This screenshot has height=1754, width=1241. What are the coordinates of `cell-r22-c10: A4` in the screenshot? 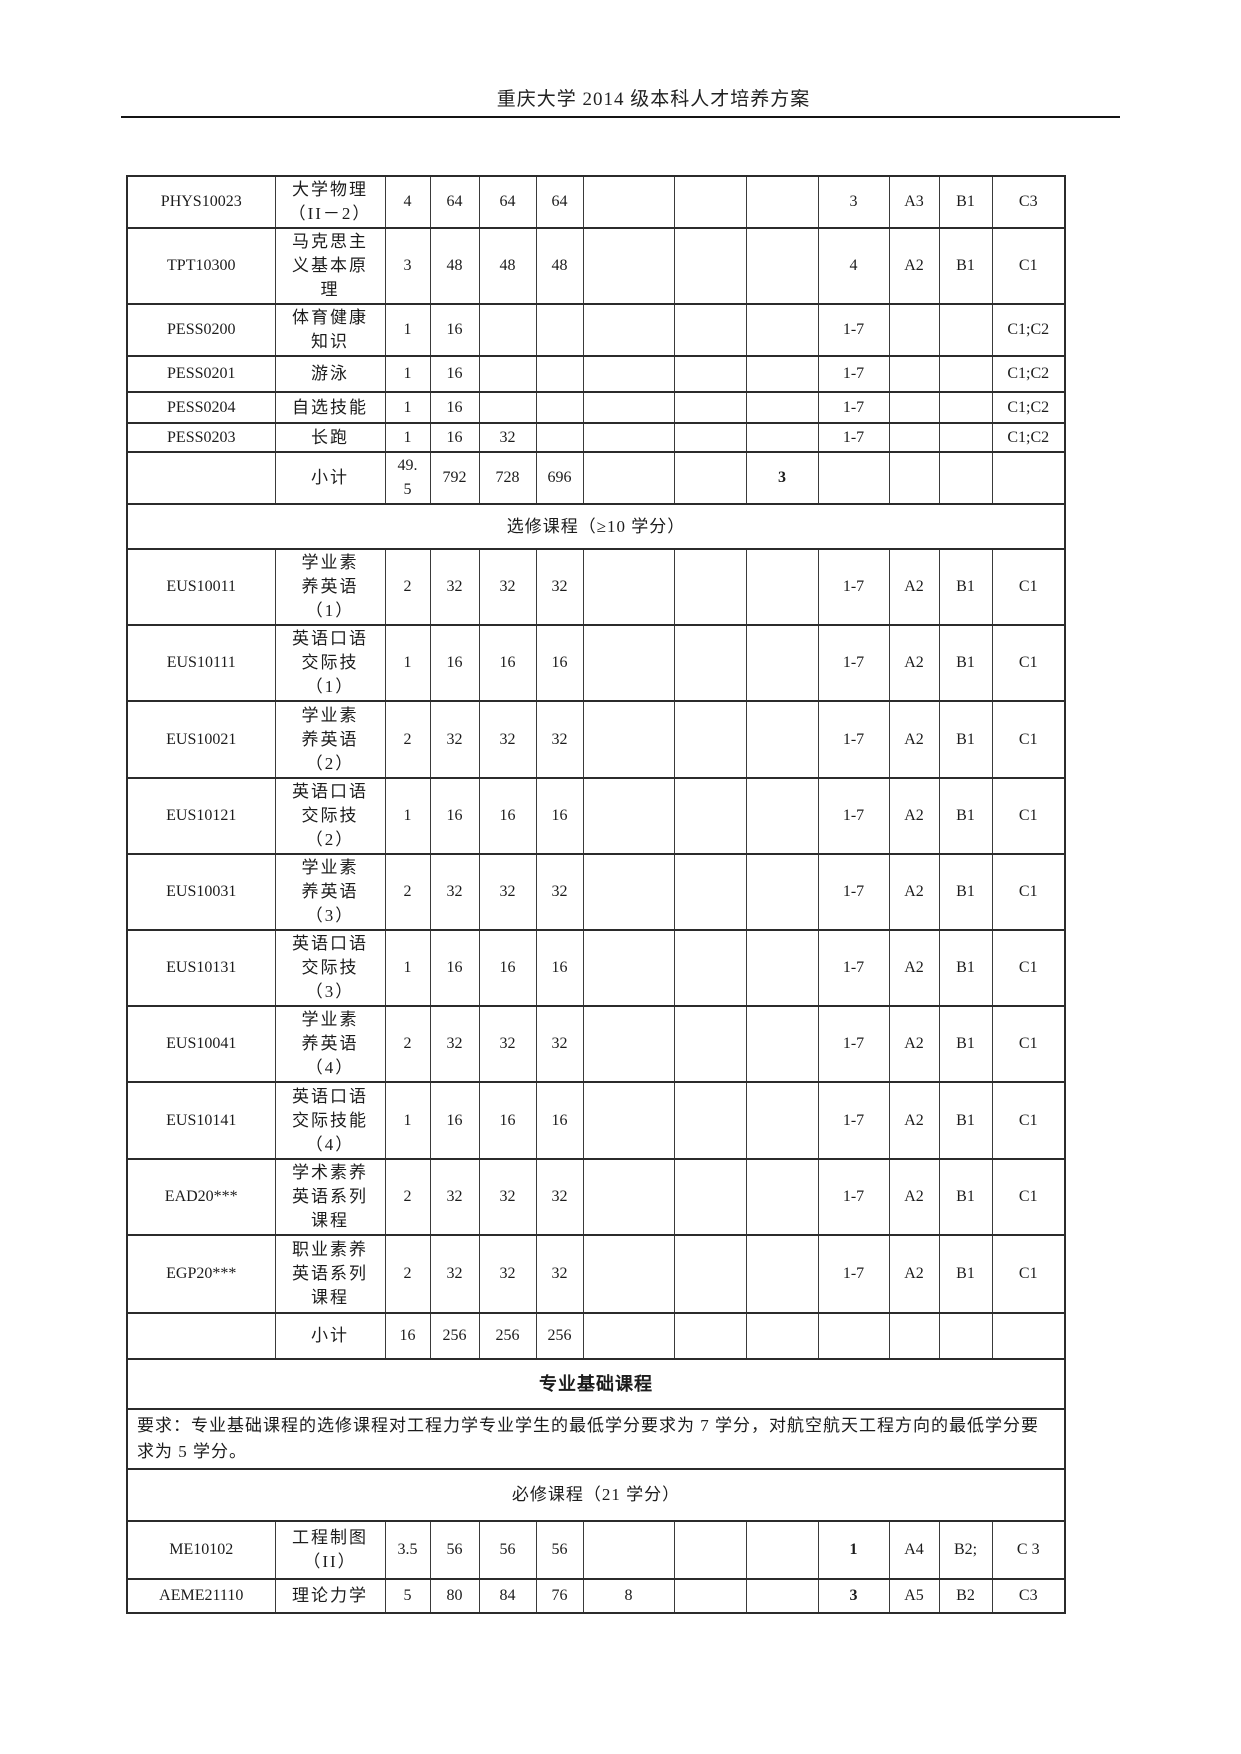 It's located at (914, 1550).